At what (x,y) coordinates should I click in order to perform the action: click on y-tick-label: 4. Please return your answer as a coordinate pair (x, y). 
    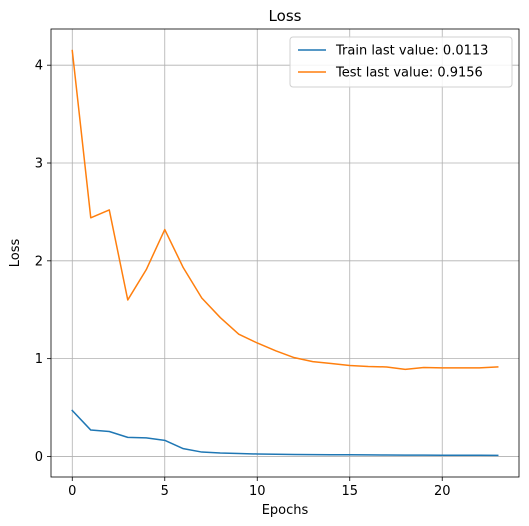
    Looking at the image, I should click on (39, 66).